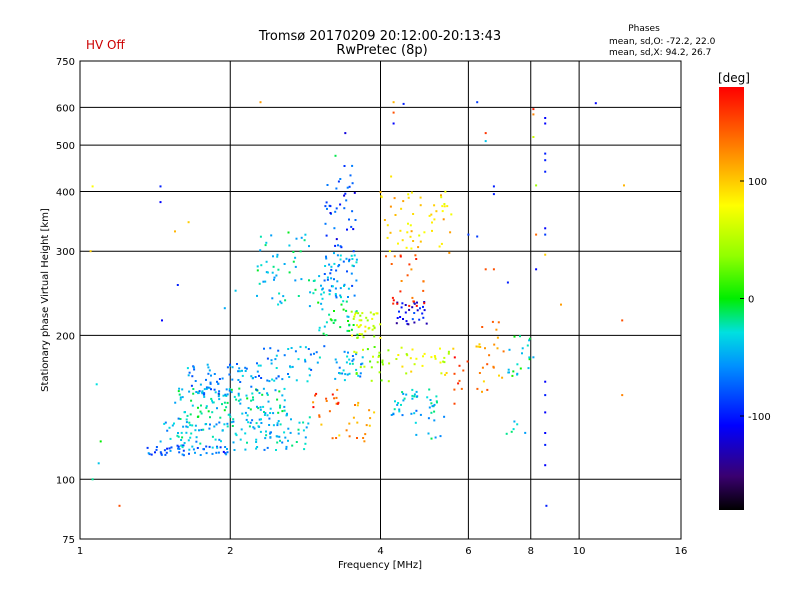 Image resolution: width=800 pixels, height=600 pixels. I want to click on y-tick-labels: 75 100 200 300 400 500 600 750, so click(65, 301).